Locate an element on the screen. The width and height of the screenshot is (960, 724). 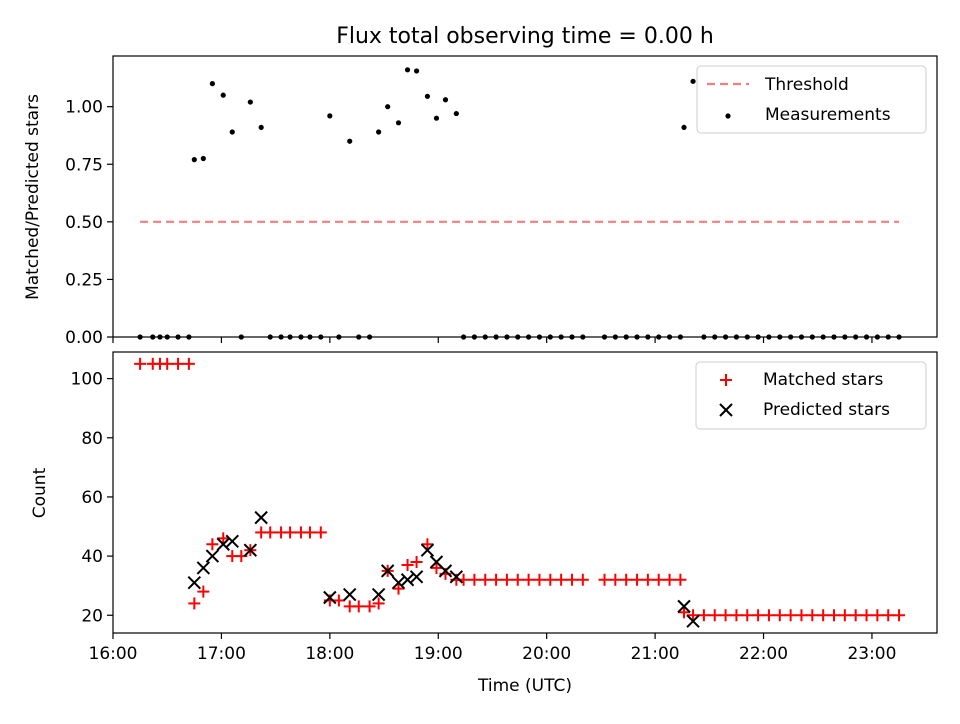
count-y-ticks: 20 40 60 80 100 is located at coordinates (92, 498).